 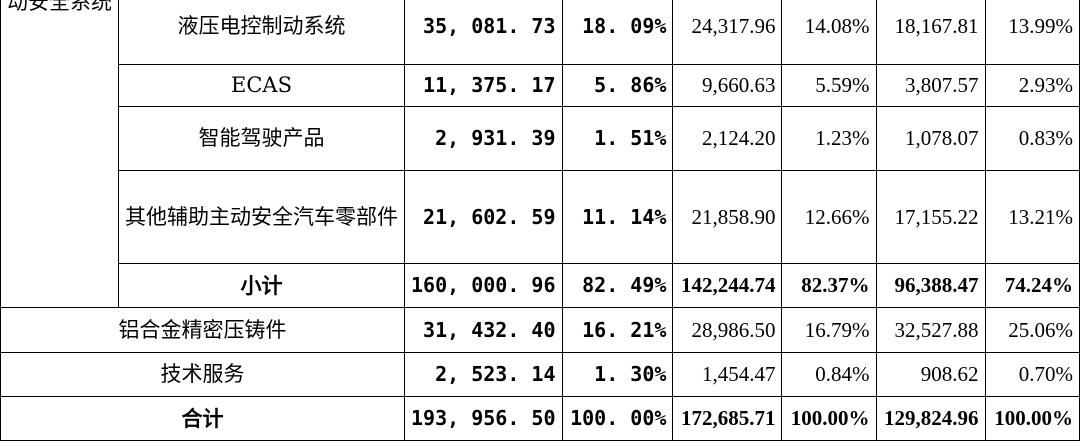 I want to click on cell: 1.23%, so click(x=829, y=138).